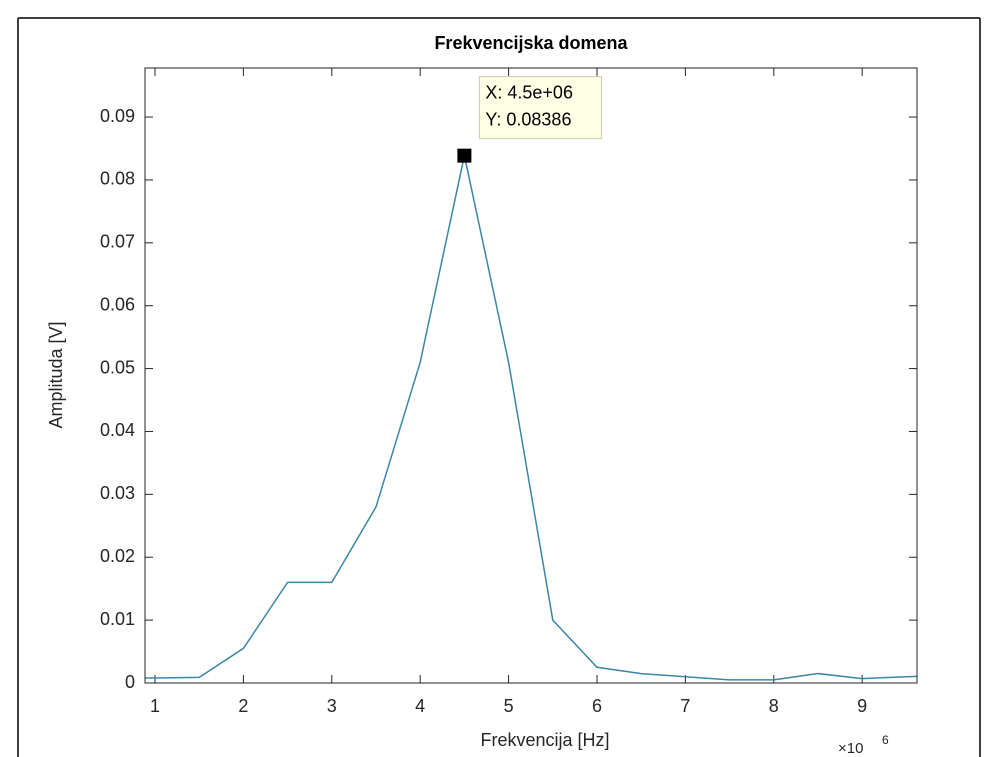 The width and height of the screenshot is (1000, 757). Describe the element at coordinates (685, 706) in the screenshot. I see `x-tick-label: 7` at that location.